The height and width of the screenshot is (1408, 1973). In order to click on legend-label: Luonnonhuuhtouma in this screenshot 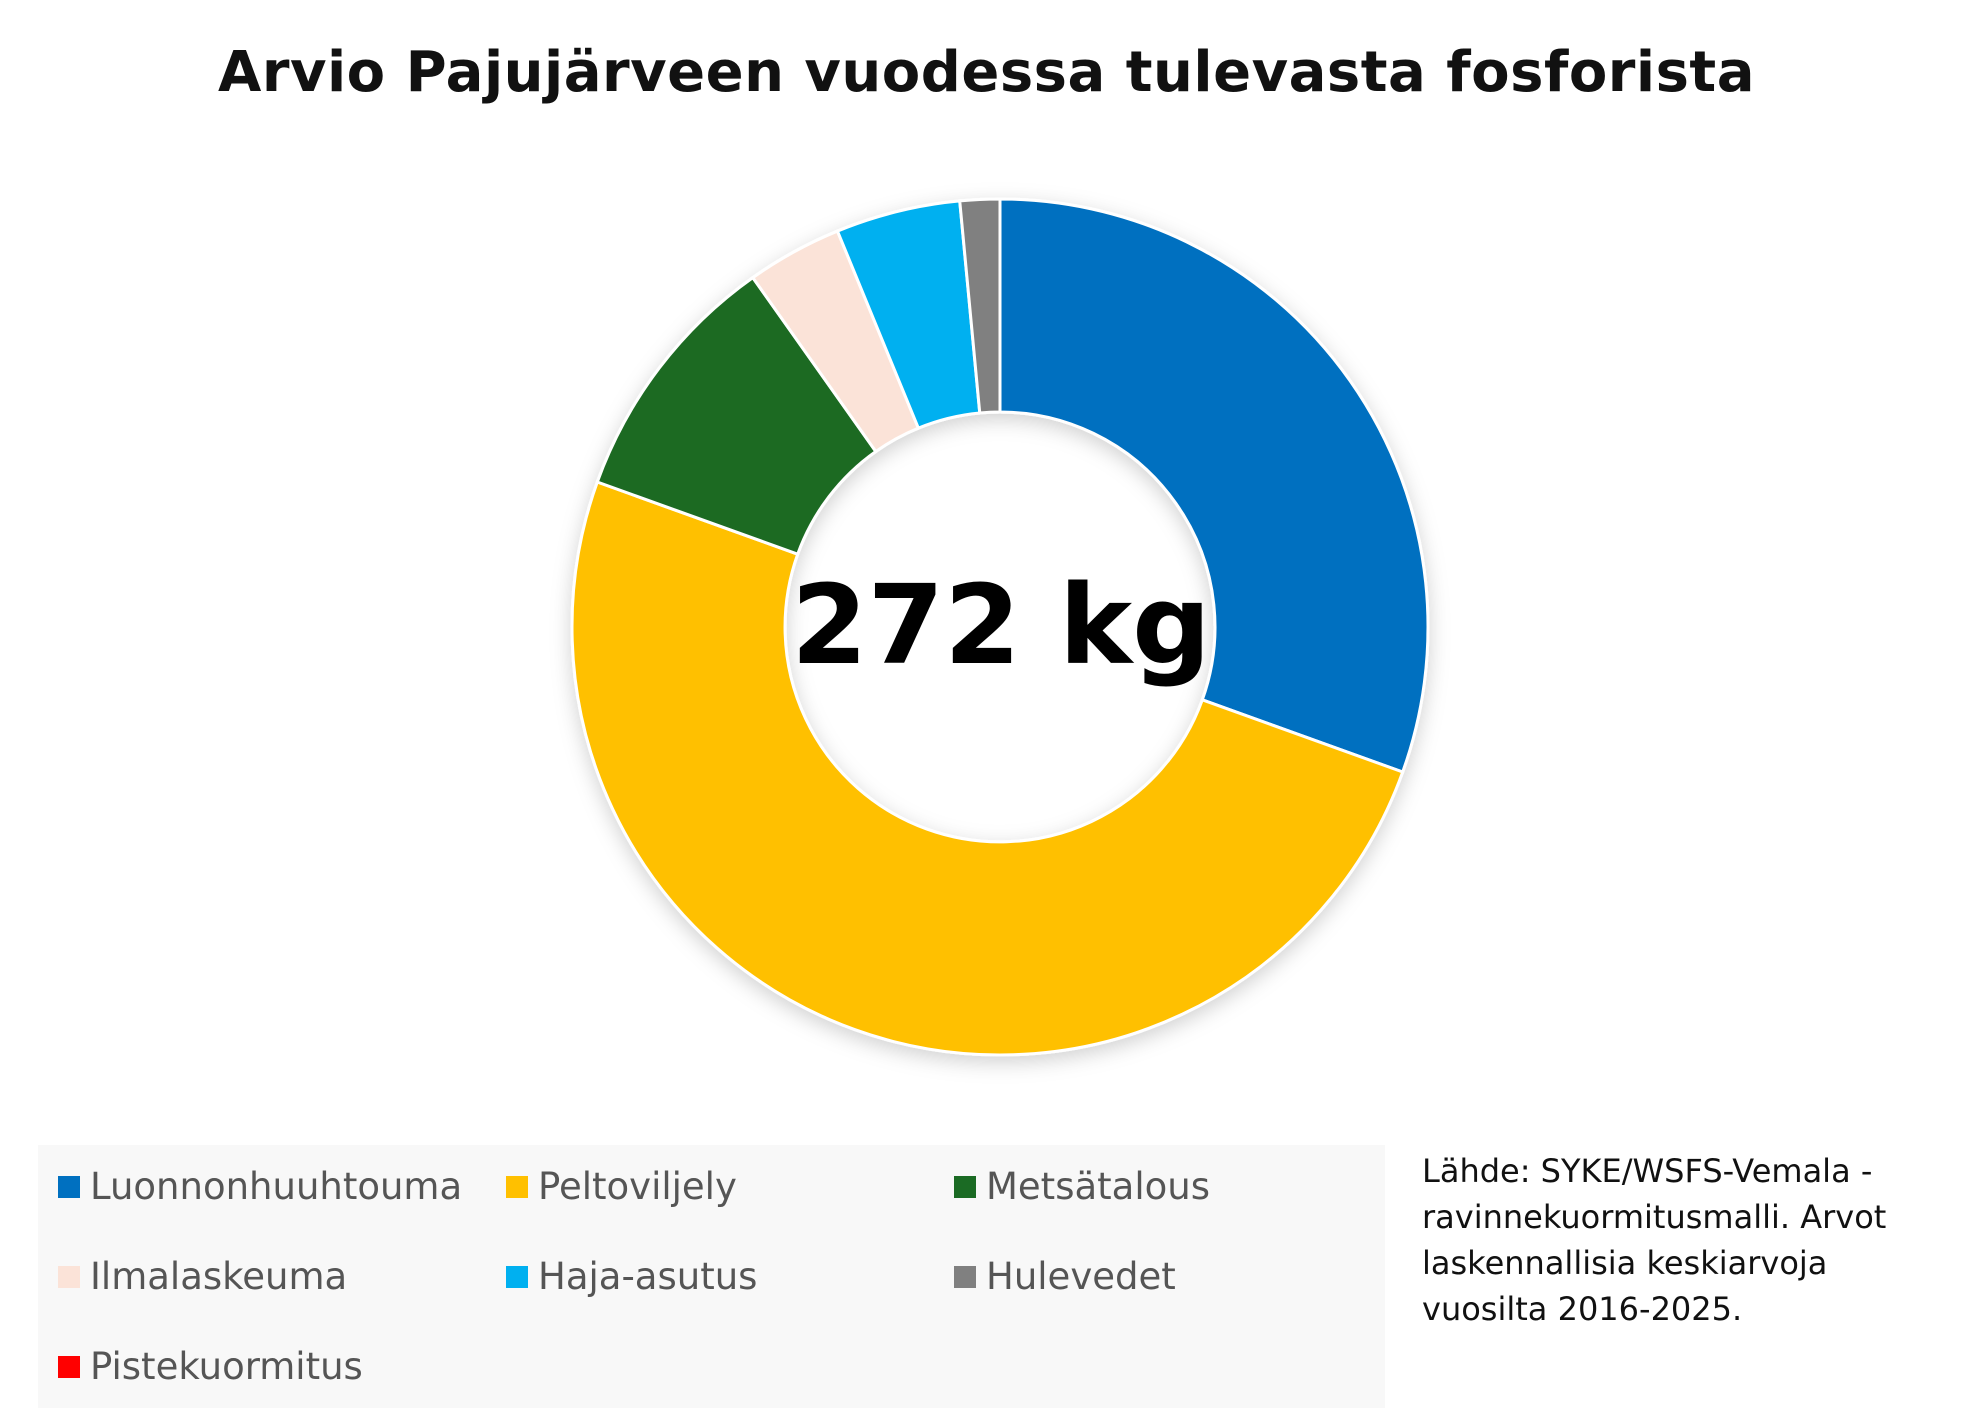, I will do `click(276, 1186)`.